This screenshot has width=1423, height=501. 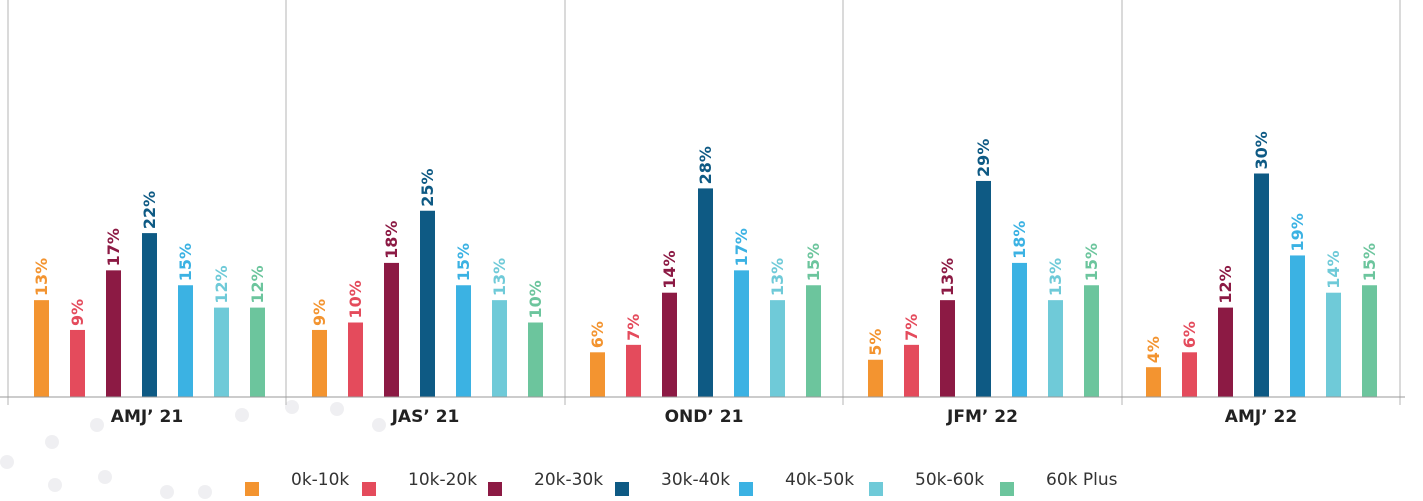 What do you see at coordinates (149, 210) in the screenshot?
I see `value-label: 22%` at bounding box center [149, 210].